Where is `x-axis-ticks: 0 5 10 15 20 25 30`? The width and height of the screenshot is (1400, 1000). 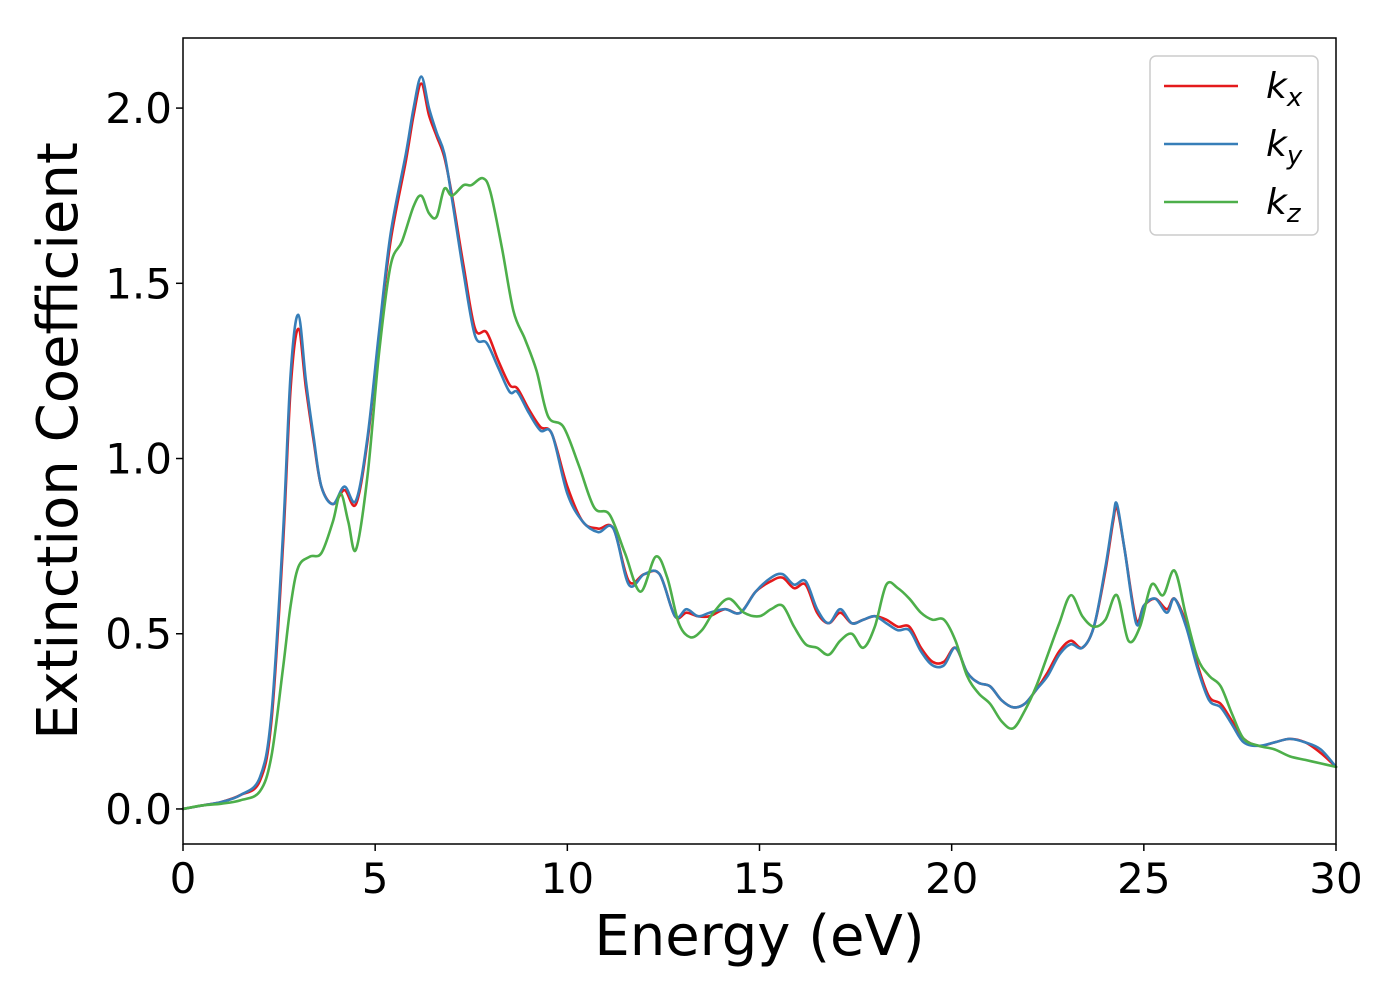 x-axis-ticks: 0 5 10 15 20 25 30 is located at coordinates (766, 873).